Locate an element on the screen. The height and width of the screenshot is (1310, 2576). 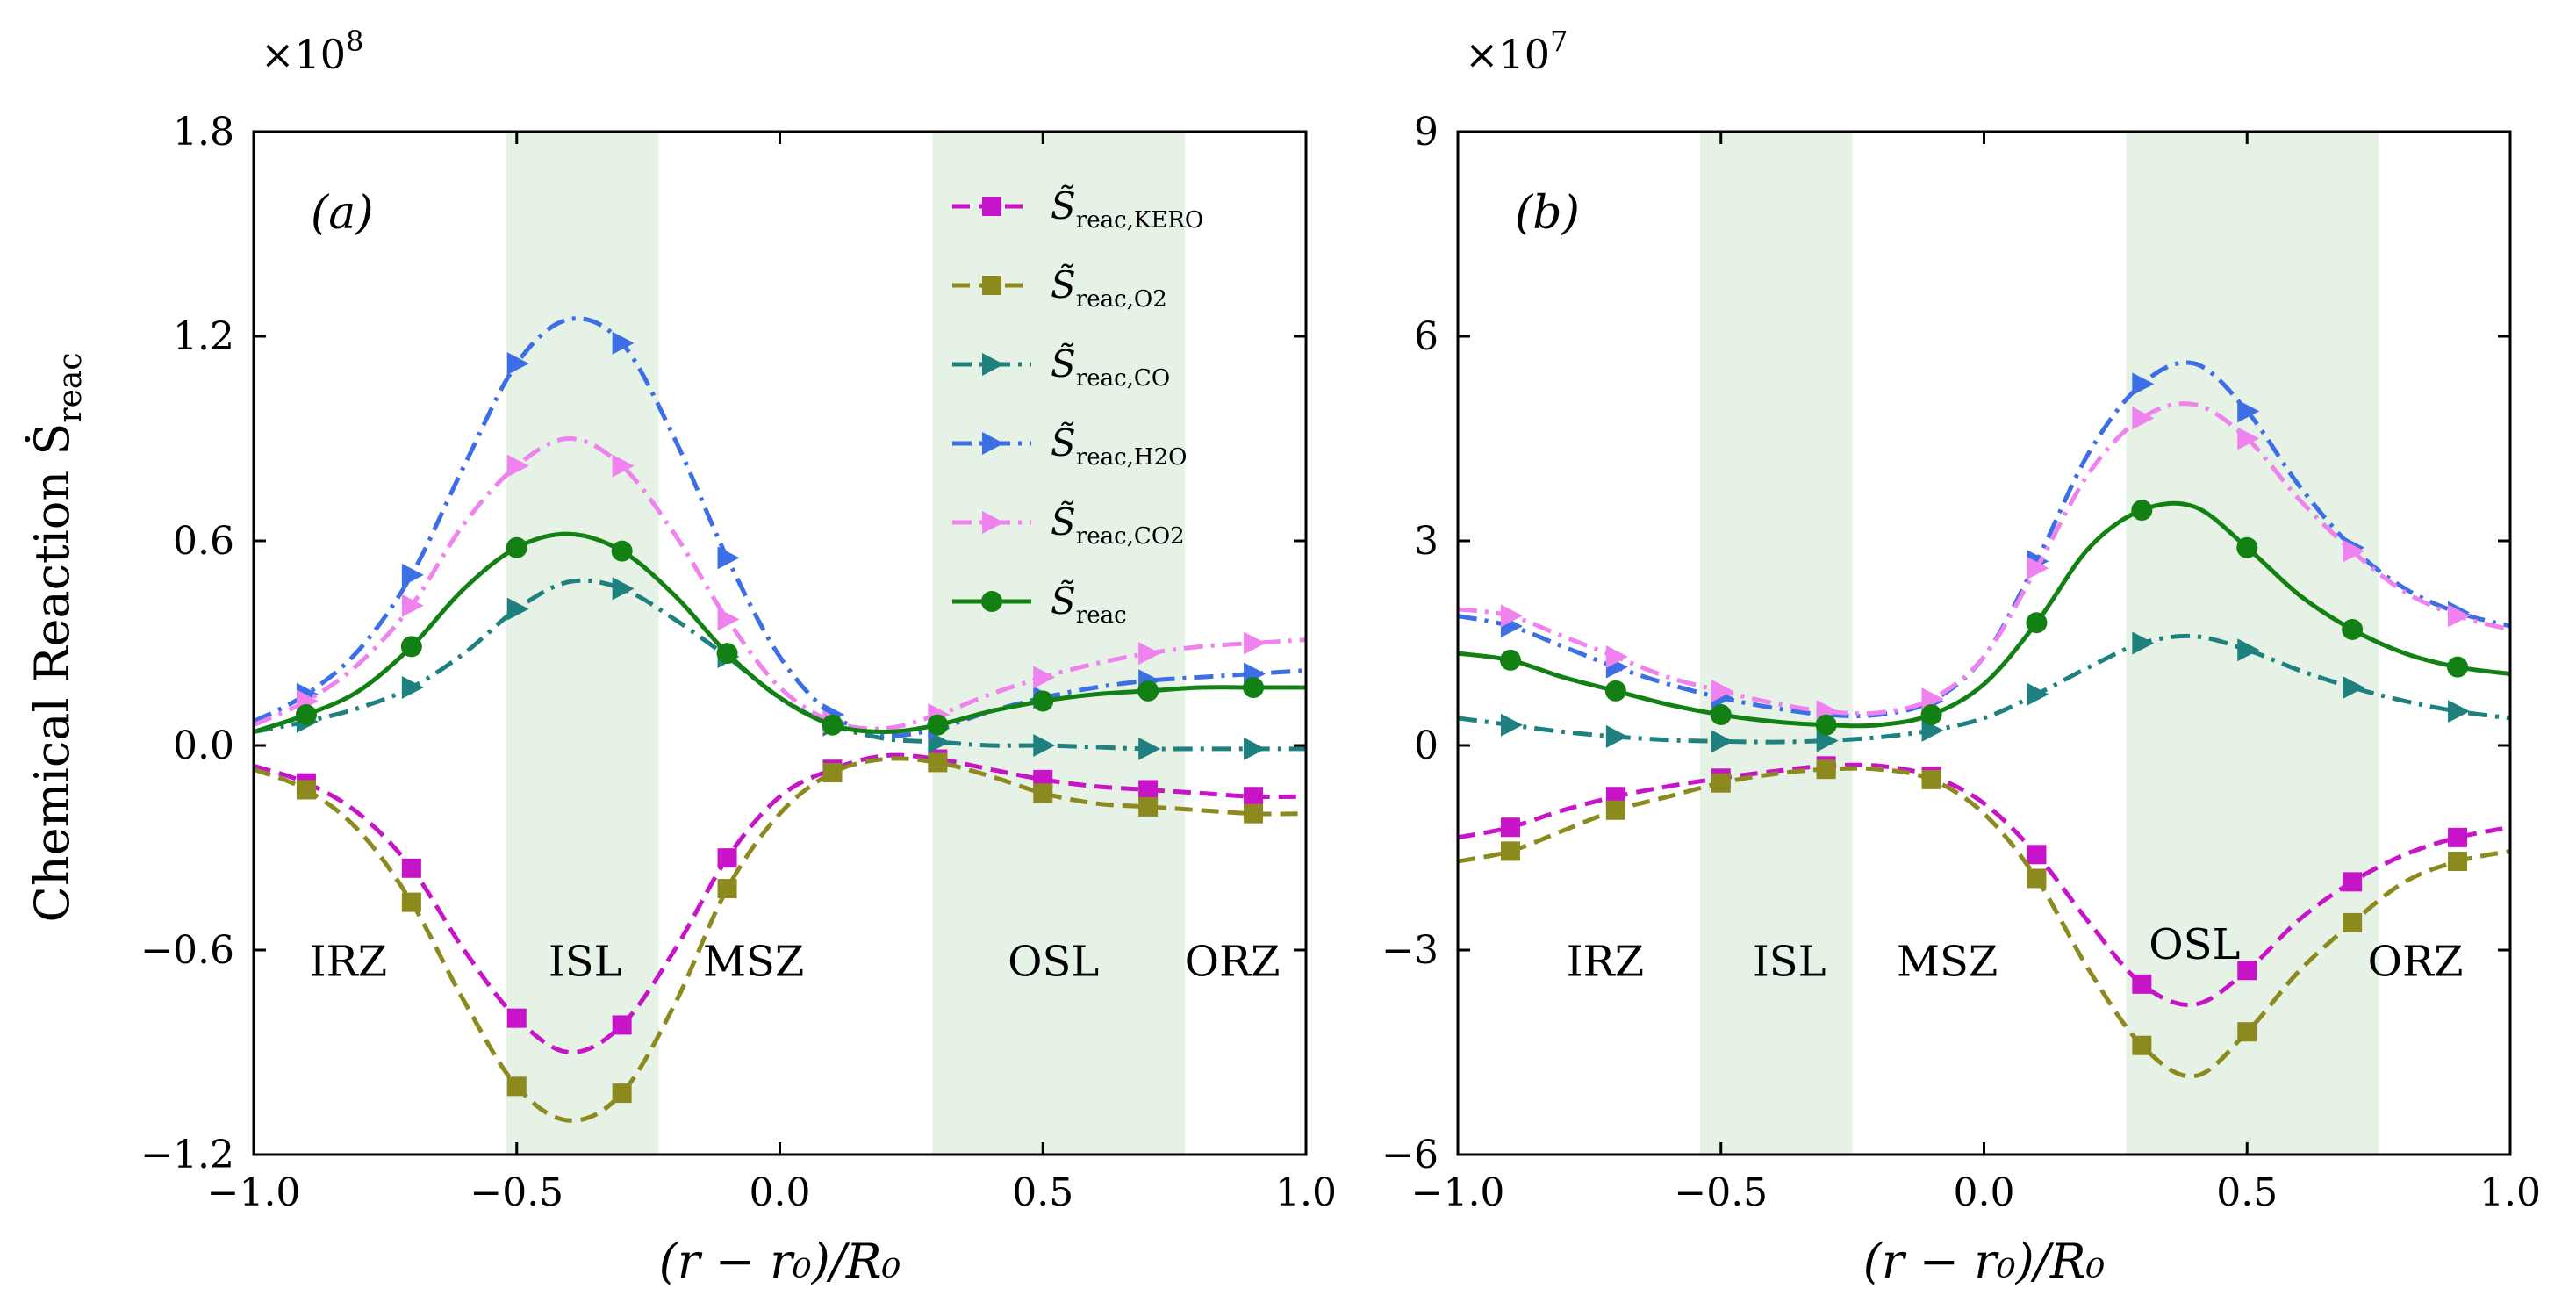
legend-item-h2o: S̃reac,H2O is located at coordinates (1070, 446).